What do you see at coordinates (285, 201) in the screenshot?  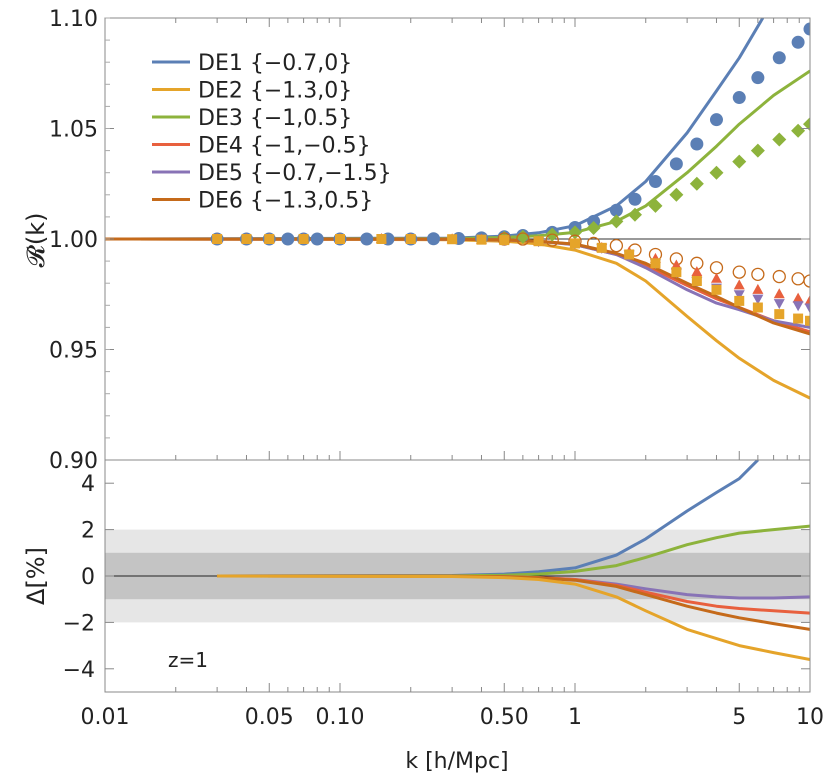 I see `legend-label-de6: DE6 {−1.3,0.5}` at bounding box center [285, 201].